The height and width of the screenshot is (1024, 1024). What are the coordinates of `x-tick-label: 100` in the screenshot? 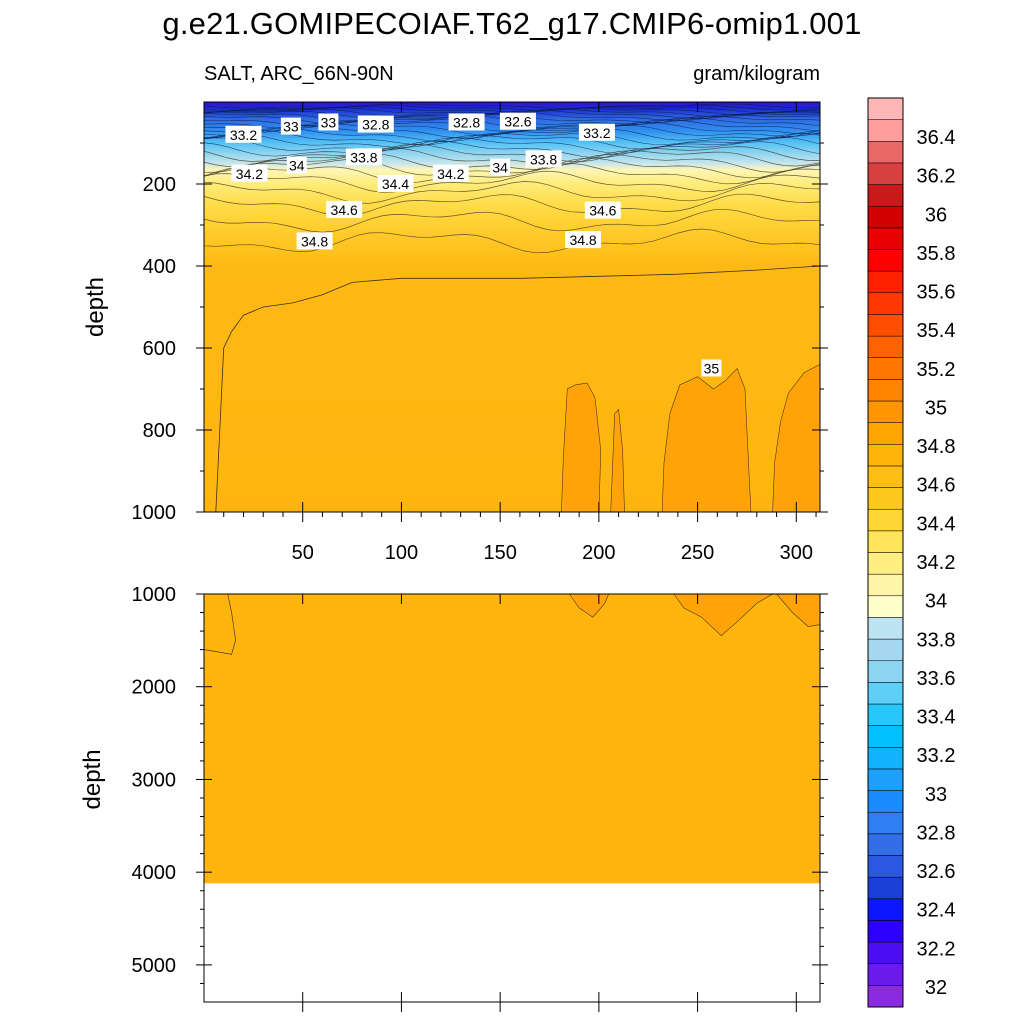 It's located at (401, 553).